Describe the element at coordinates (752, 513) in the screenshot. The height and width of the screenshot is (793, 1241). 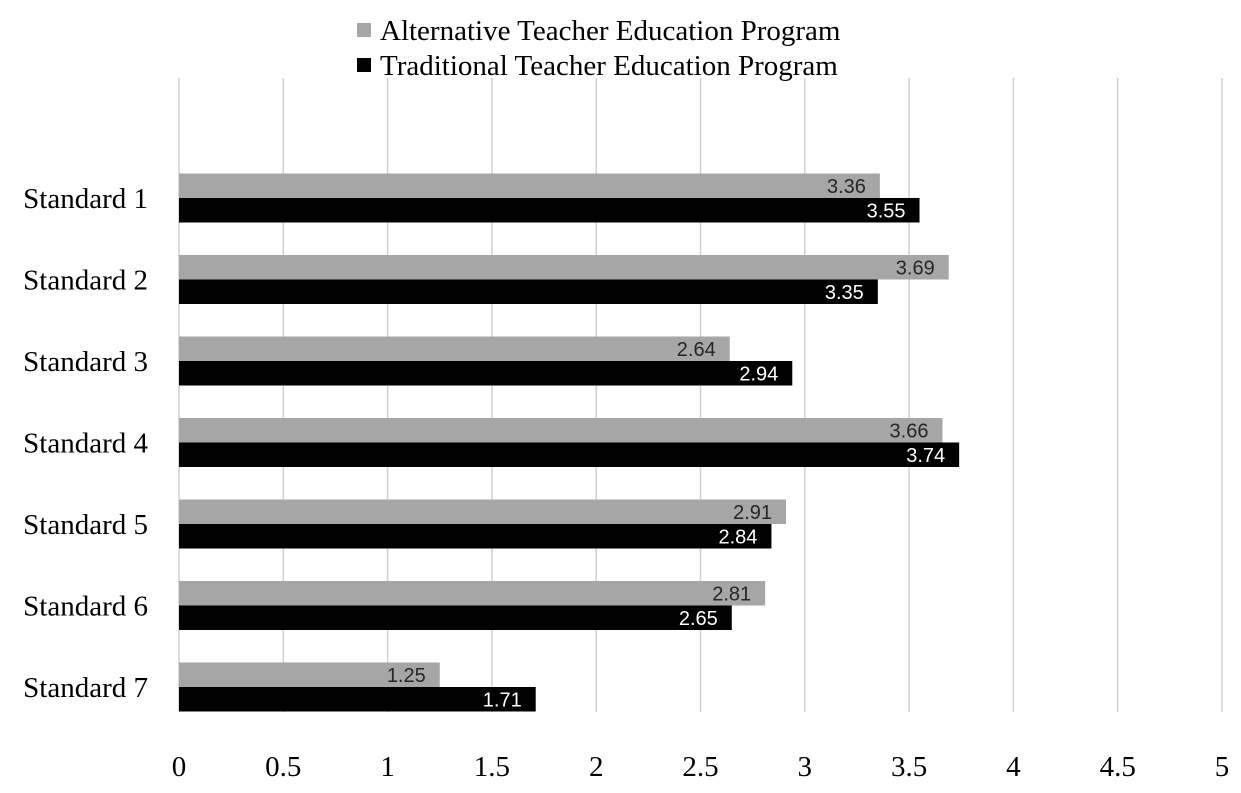
I see `bar-value-label: 2.91` at that location.